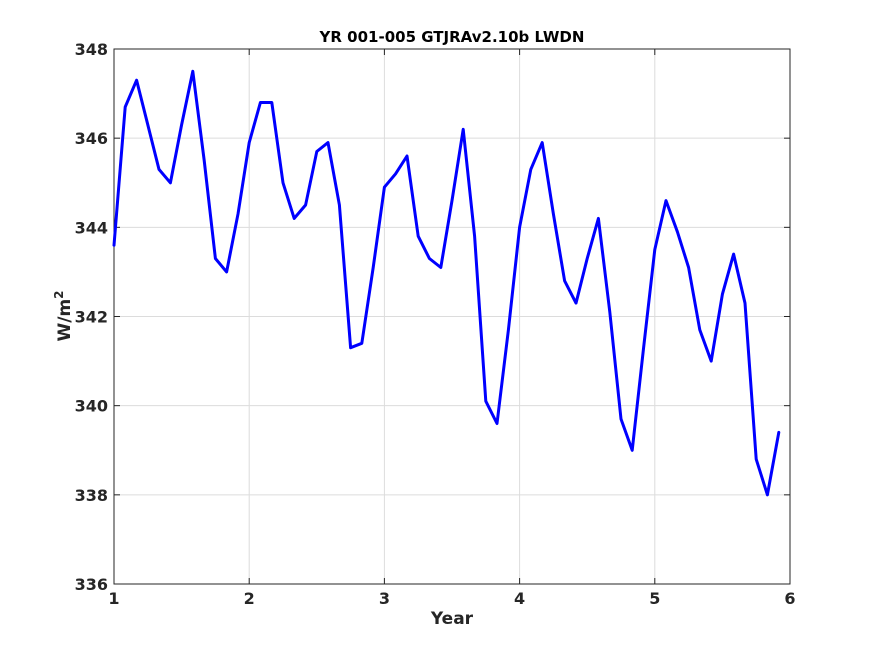 This screenshot has width=875, height=656. I want to click on x-tick-label: 3, so click(384, 598).